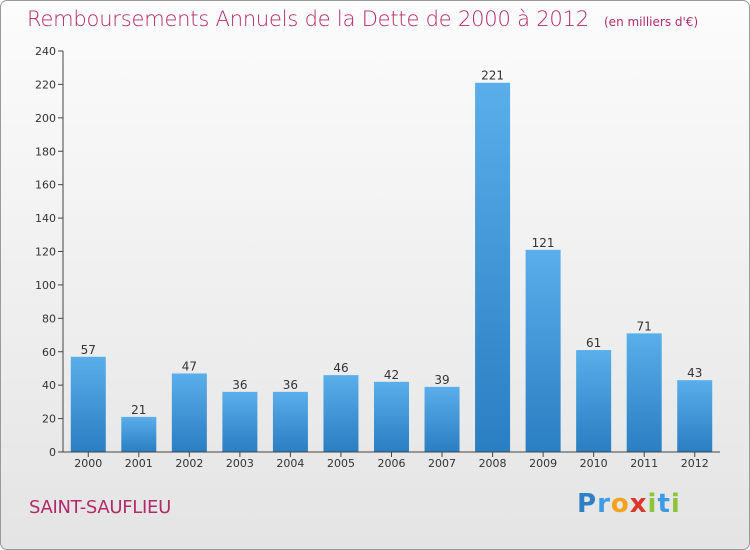  I want to click on x-tick-label: 2006, so click(392, 463).